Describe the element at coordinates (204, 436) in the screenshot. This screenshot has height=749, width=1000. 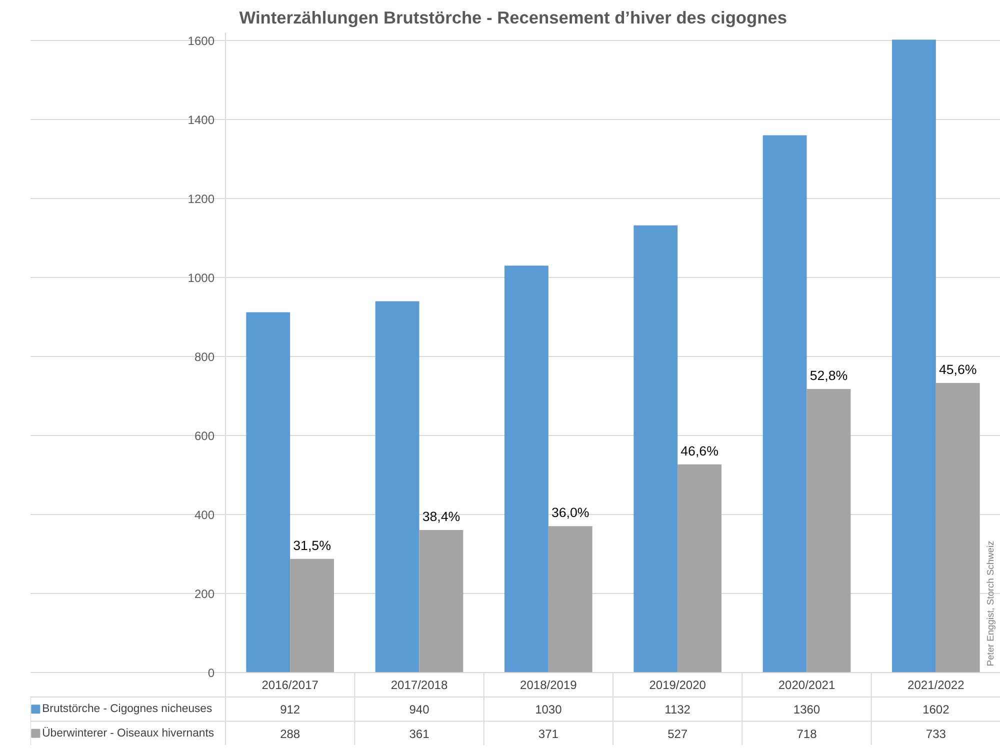
I see `y-tick-label: 600` at that location.